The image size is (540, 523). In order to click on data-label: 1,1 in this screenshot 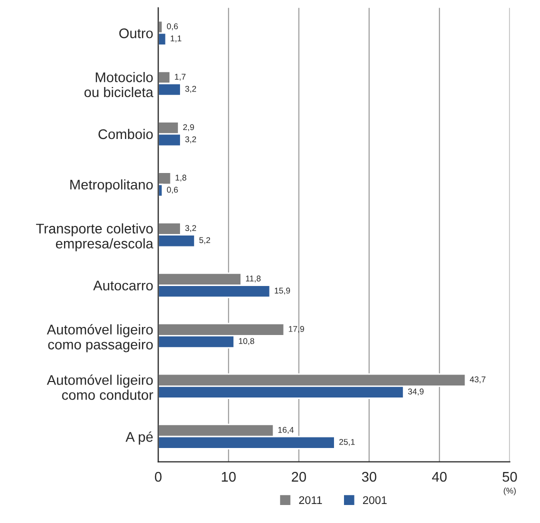, I will do `click(176, 39)`.